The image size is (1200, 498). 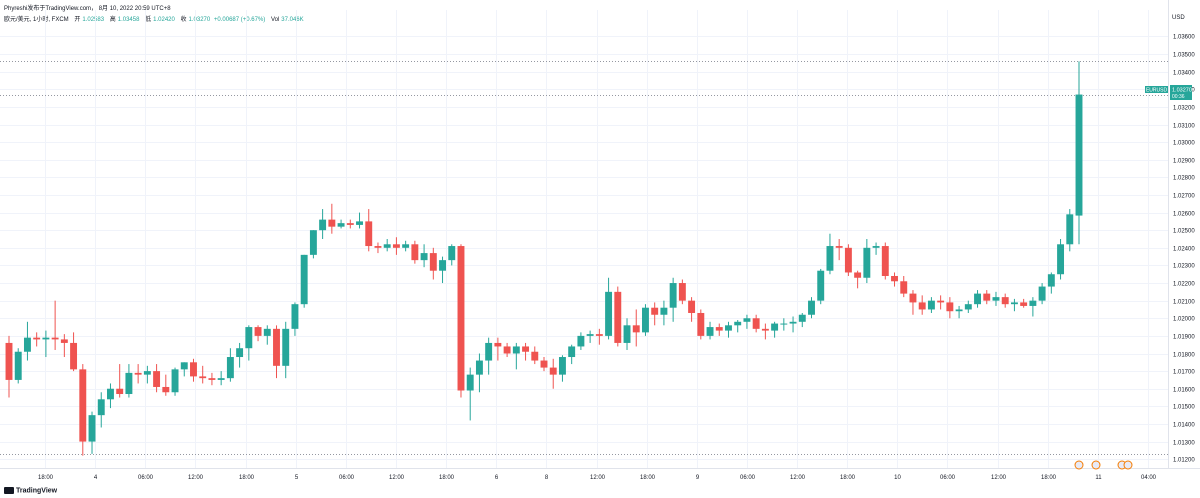 What do you see at coordinates (1184, 391) in the screenshot?
I see `price-tick-label: 1.01600` at bounding box center [1184, 391].